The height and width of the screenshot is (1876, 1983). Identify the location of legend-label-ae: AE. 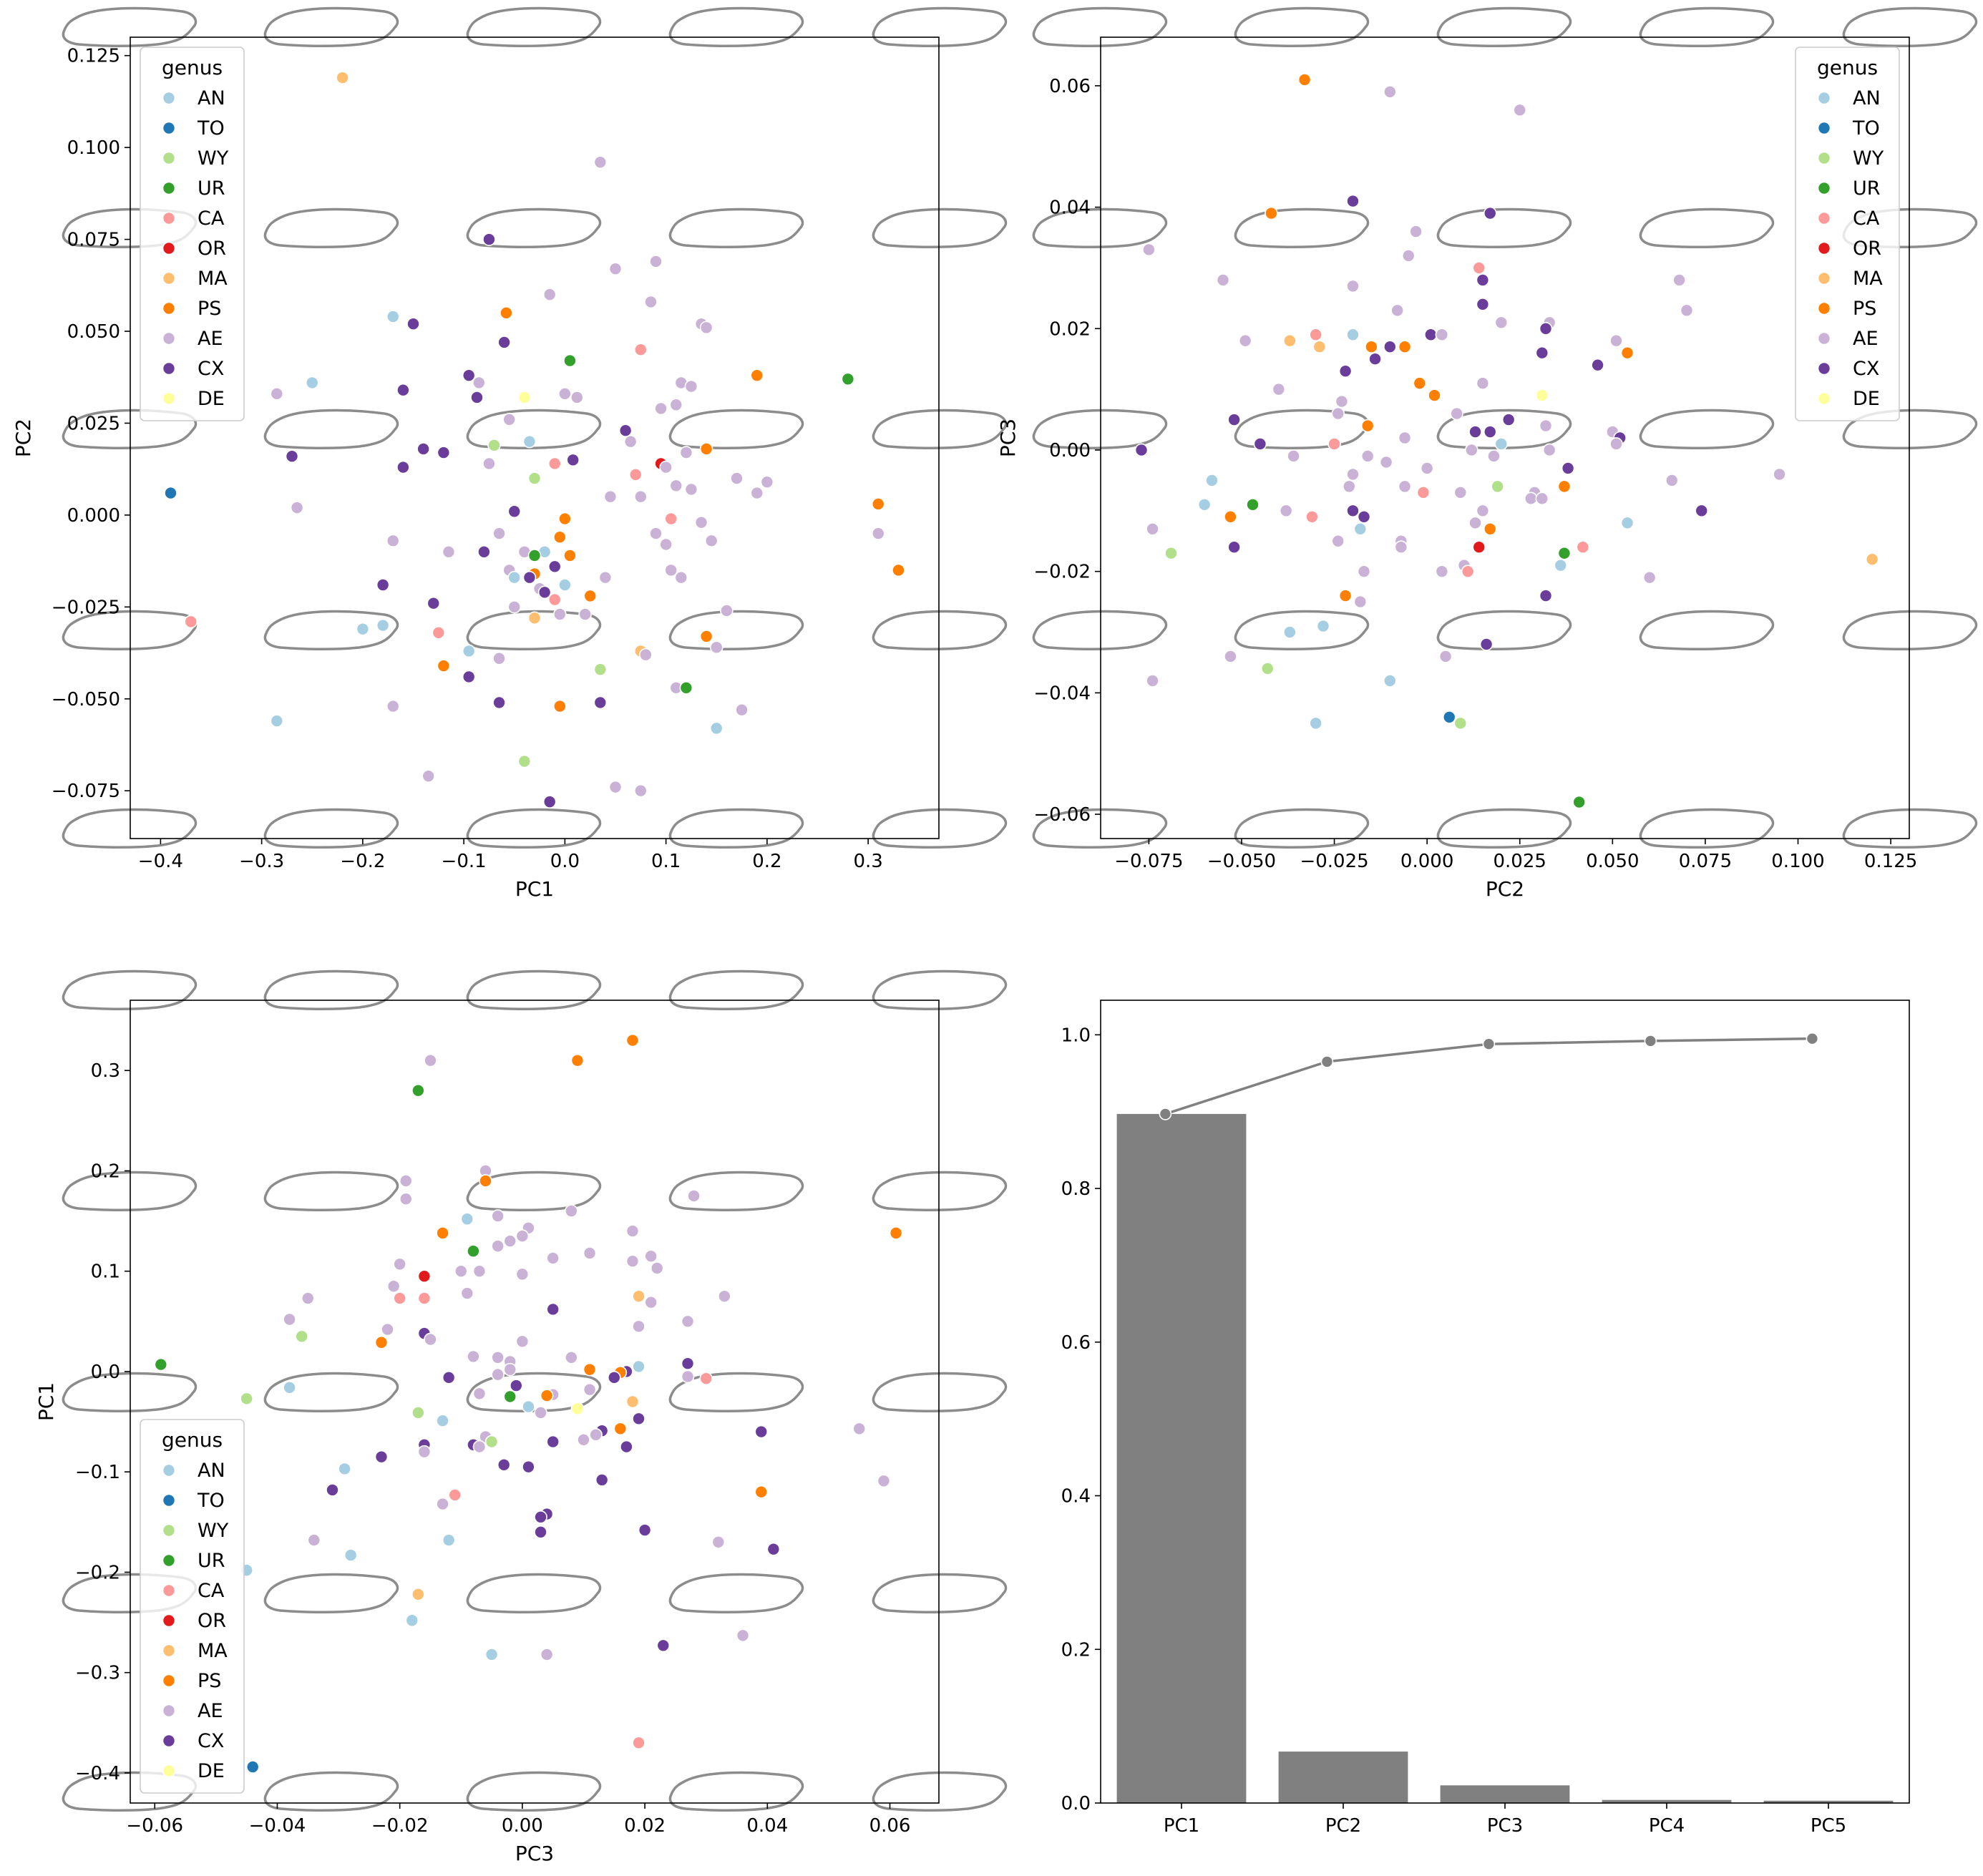
(210, 339).